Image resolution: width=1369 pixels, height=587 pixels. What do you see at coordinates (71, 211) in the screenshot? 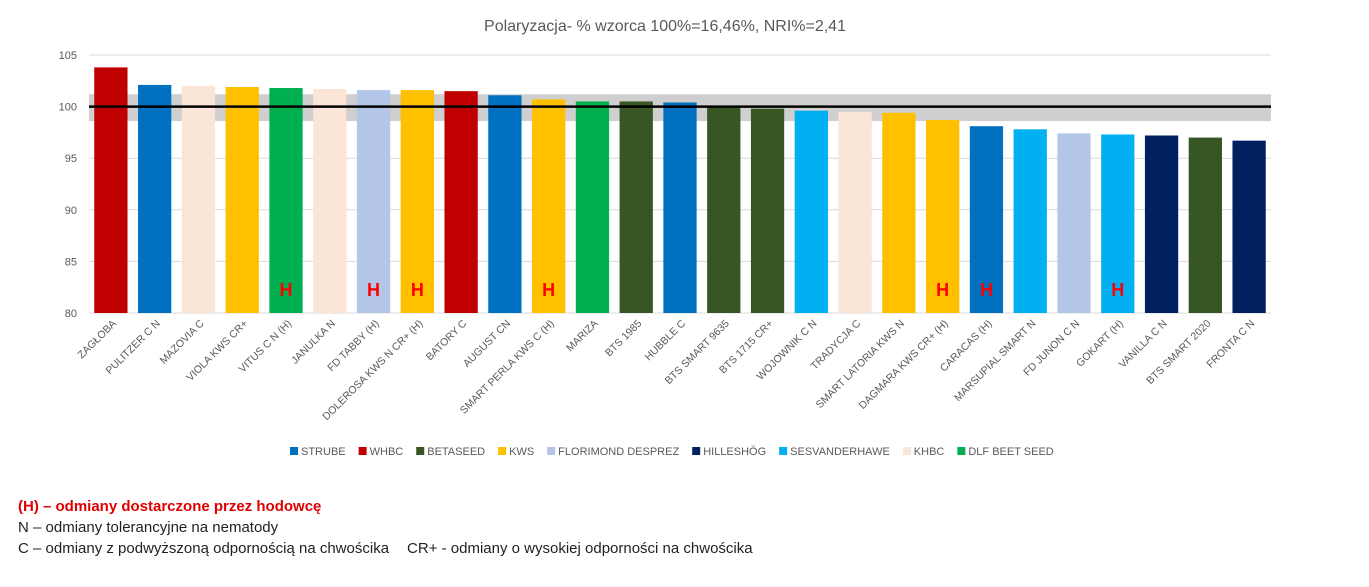
I see `y-tick-label: 90` at bounding box center [71, 211].